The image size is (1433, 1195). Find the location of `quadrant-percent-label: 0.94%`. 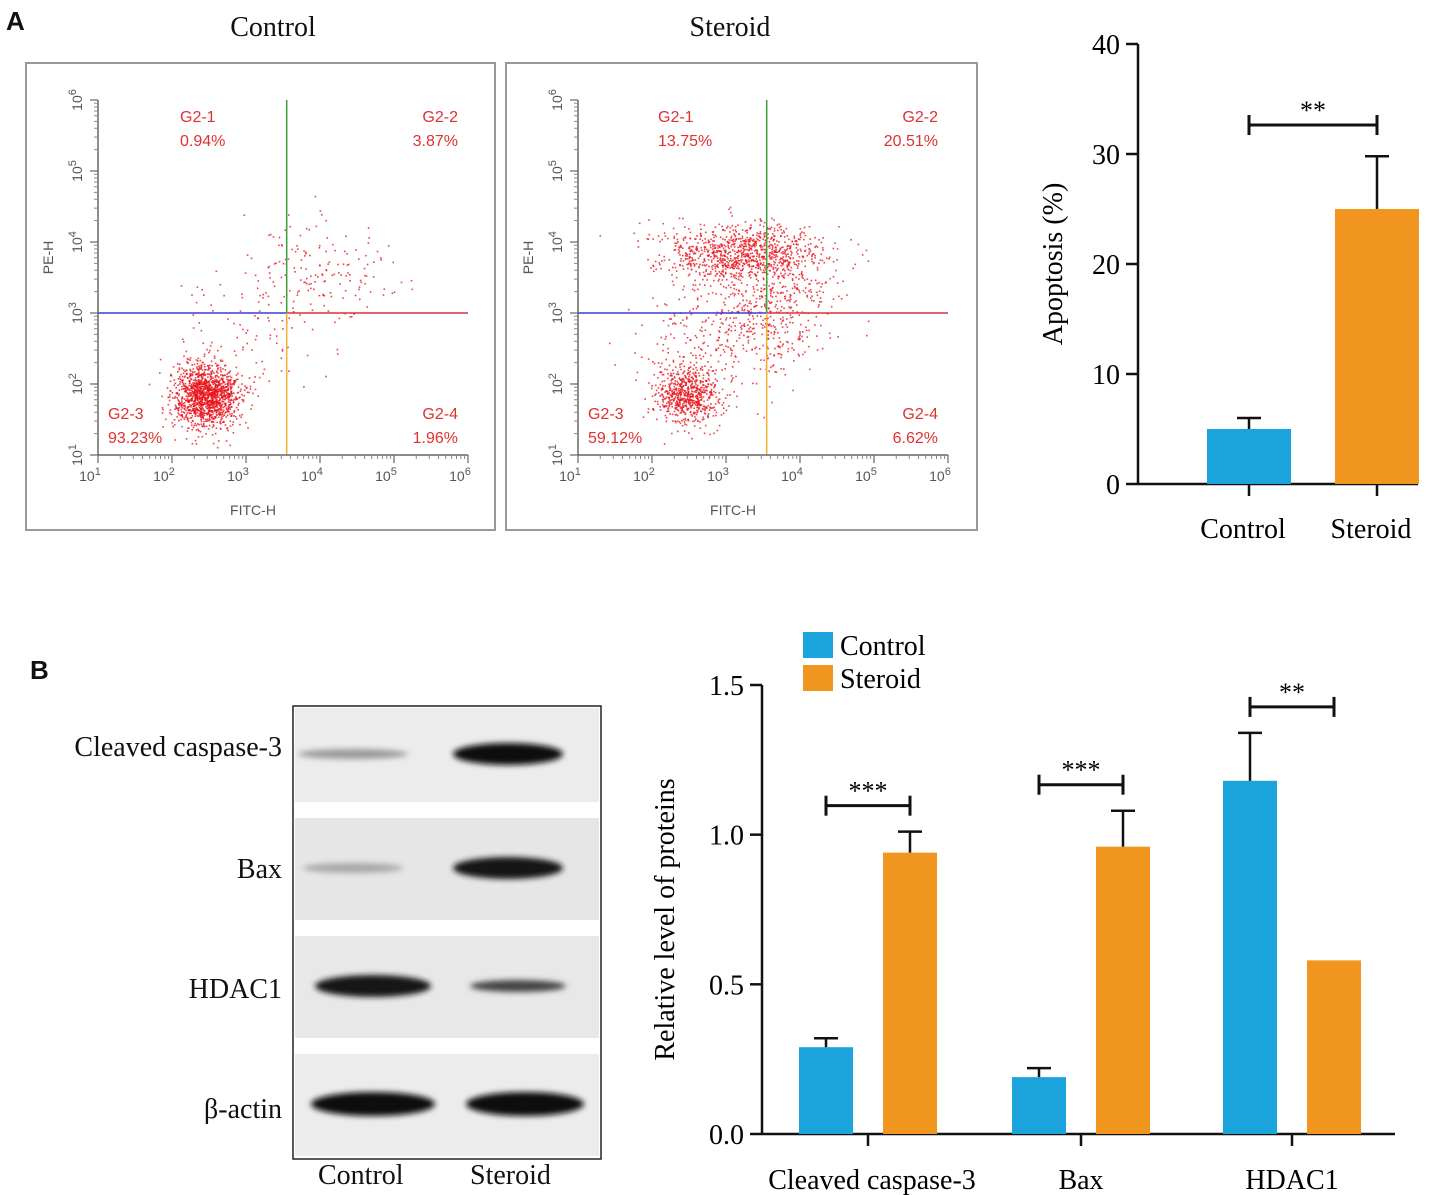

quadrant-percent-label: 0.94% is located at coordinates (202, 141).